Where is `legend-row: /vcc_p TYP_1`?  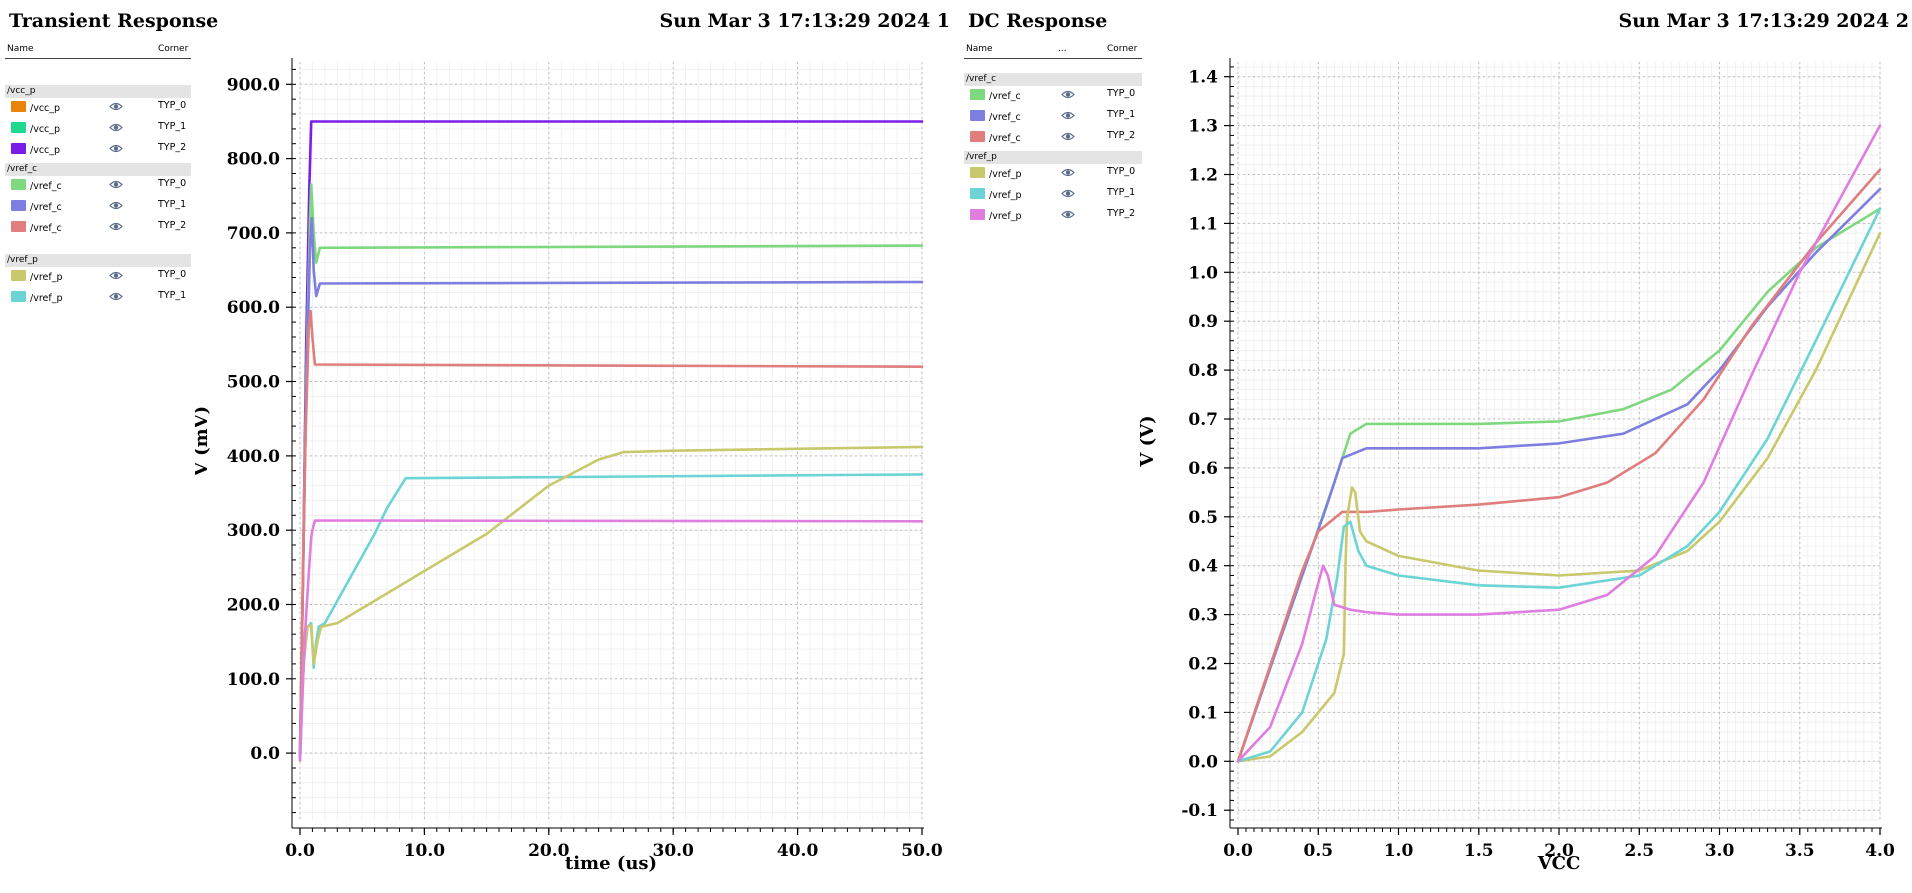 legend-row: /vcc_p TYP_1 is located at coordinates (98, 129).